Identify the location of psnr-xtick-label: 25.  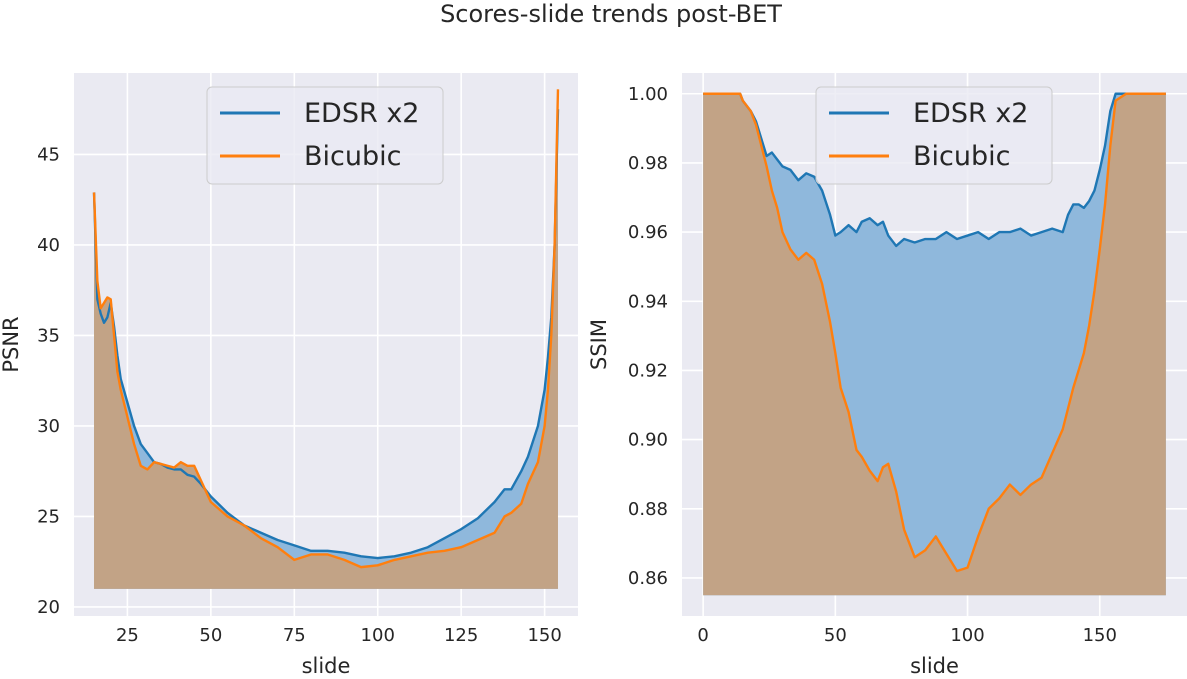
(127, 635).